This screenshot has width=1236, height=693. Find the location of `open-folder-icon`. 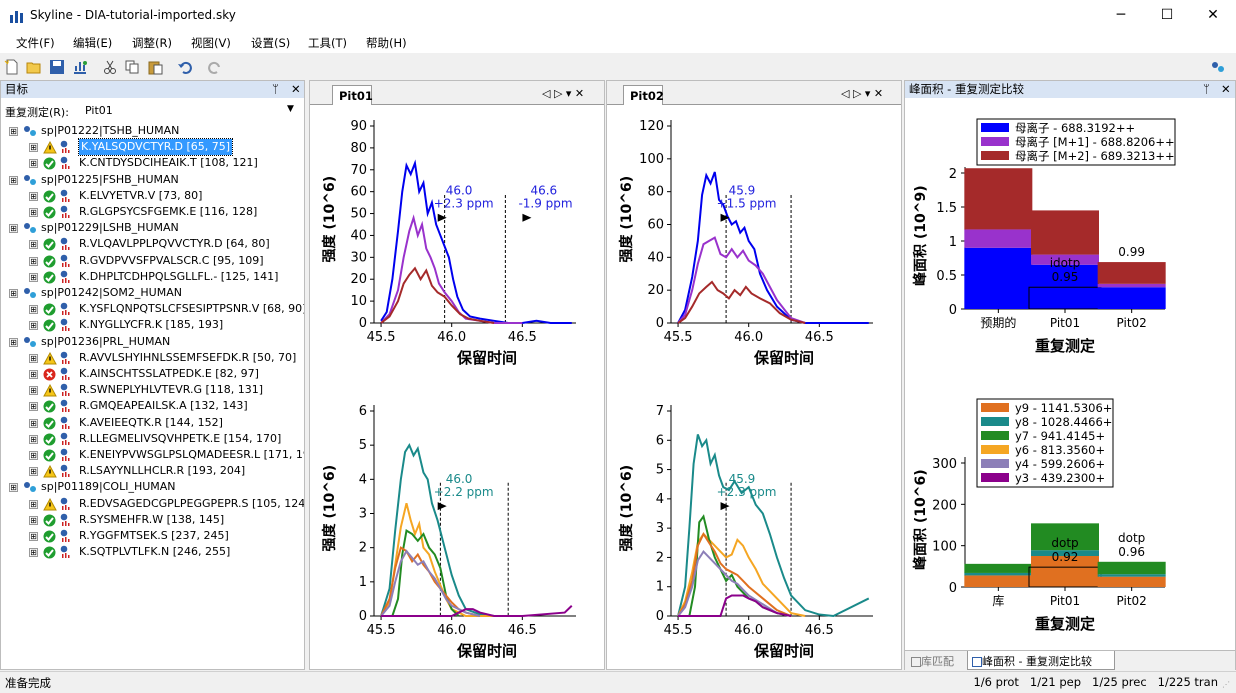

open-folder-icon is located at coordinates (34, 67).